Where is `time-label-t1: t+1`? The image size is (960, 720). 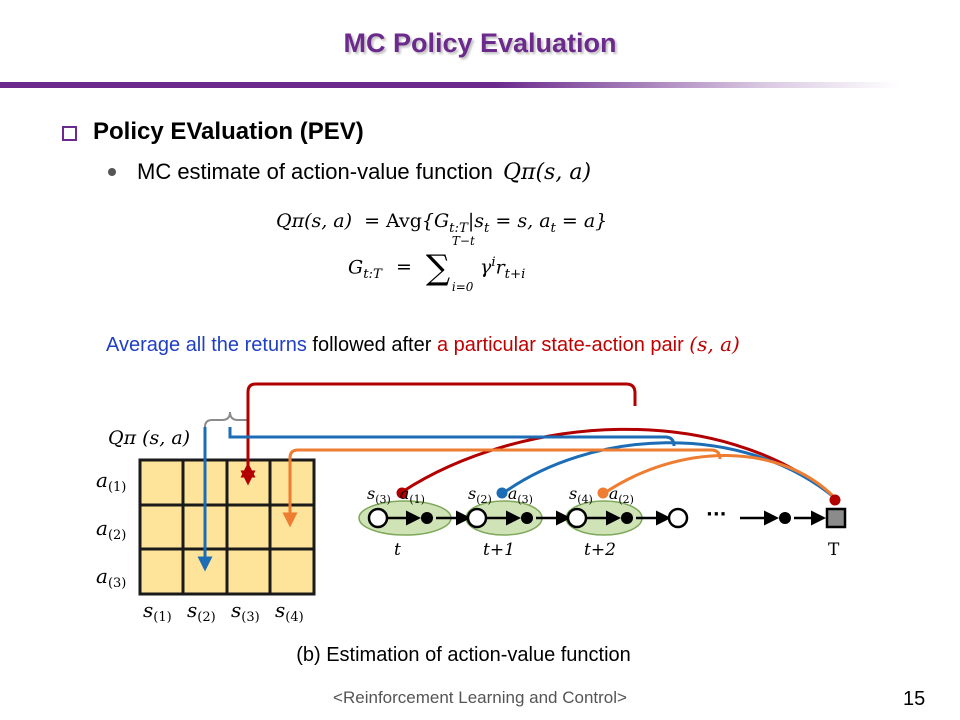 time-label-t1: t+1 is located at coordinates (499, 550).